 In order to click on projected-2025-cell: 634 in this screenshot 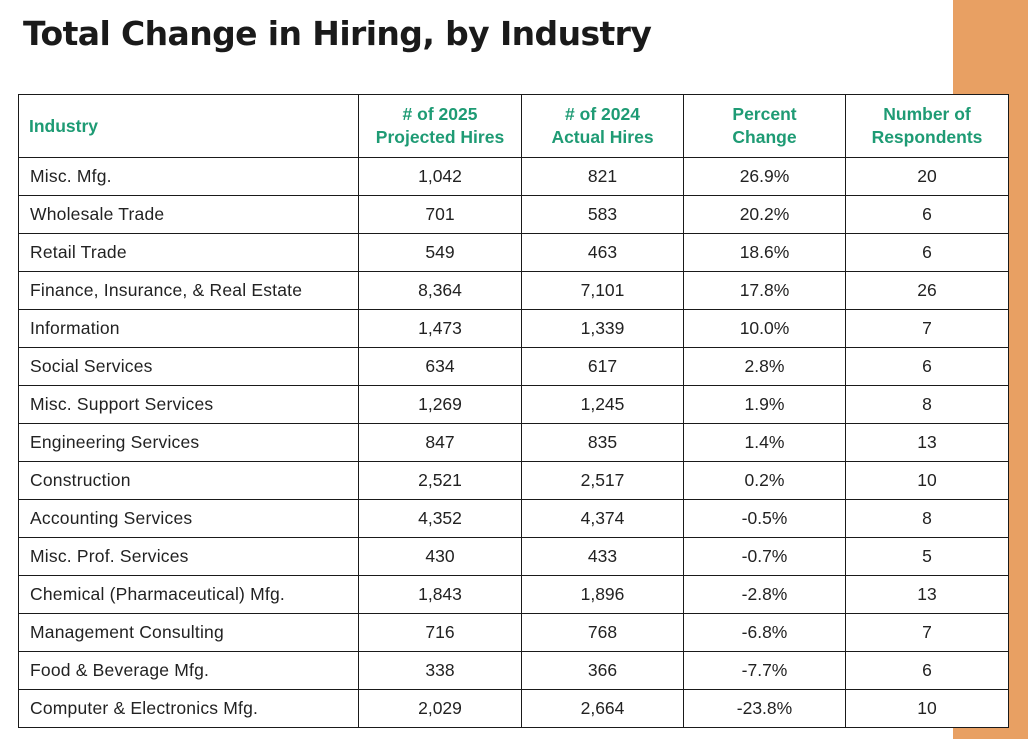, I will do `click(440, 366)`.